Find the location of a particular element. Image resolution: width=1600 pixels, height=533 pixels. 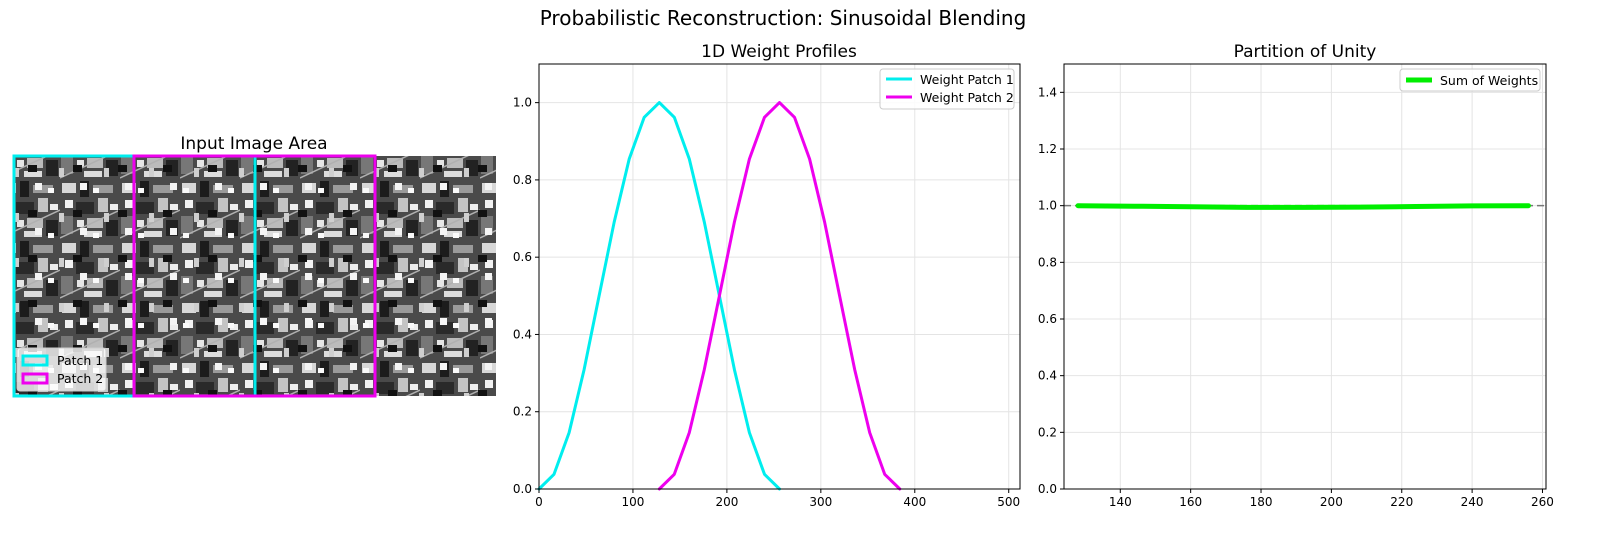

x-tick-label: 0 is located at coordinates (539, 502).